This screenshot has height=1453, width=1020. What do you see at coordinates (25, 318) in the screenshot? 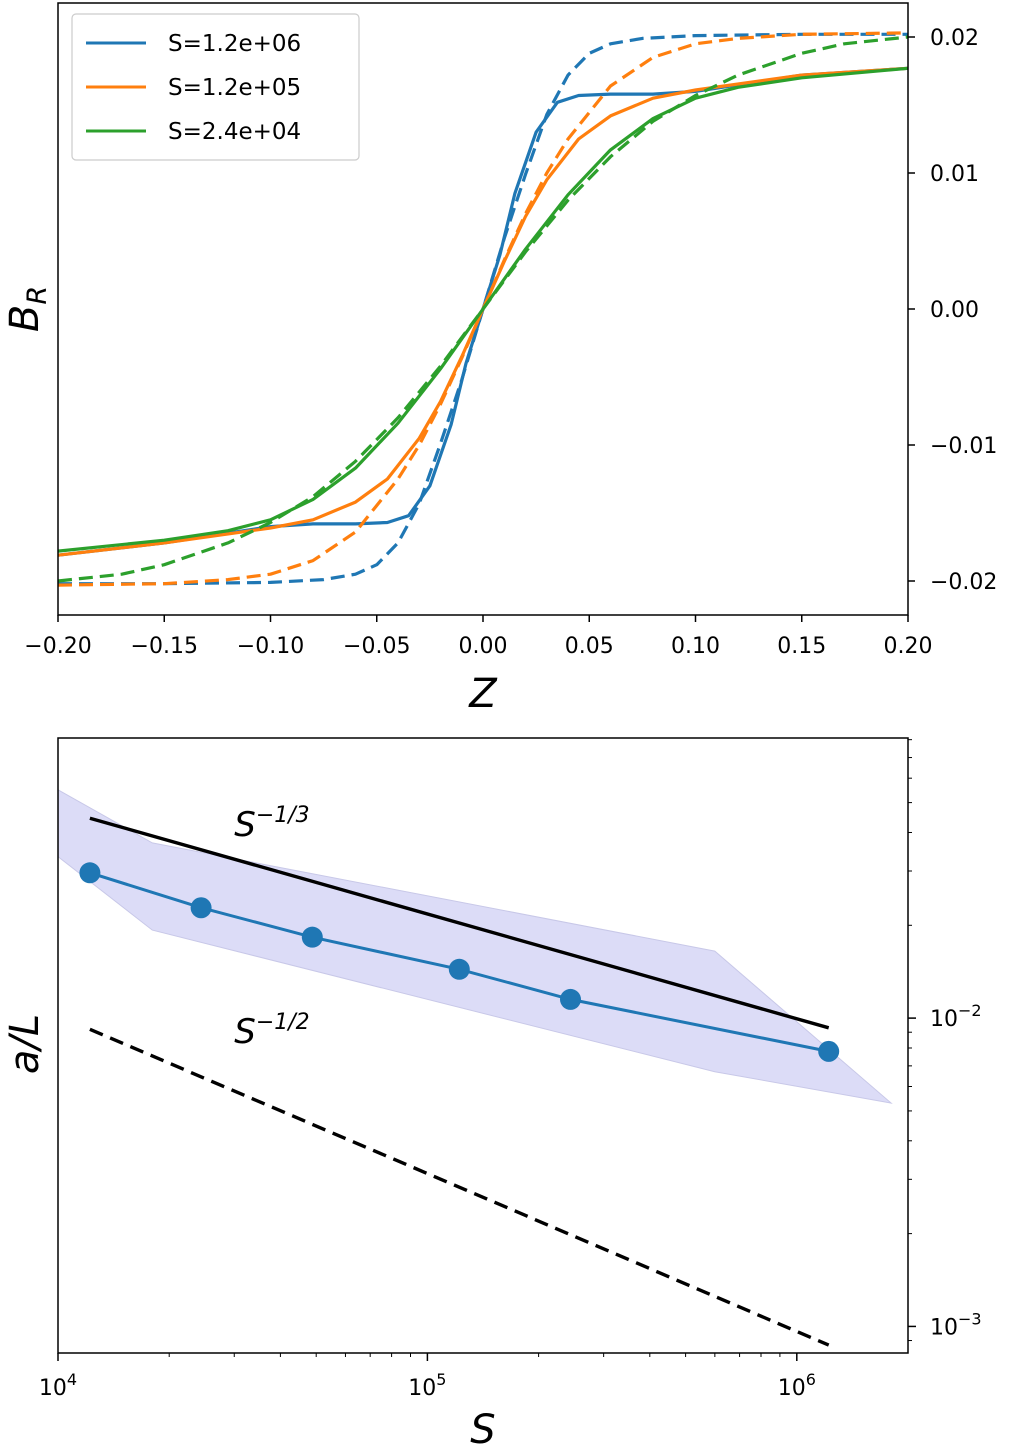
I see `top-y-label-base: B` at bounding box center [25, 318].